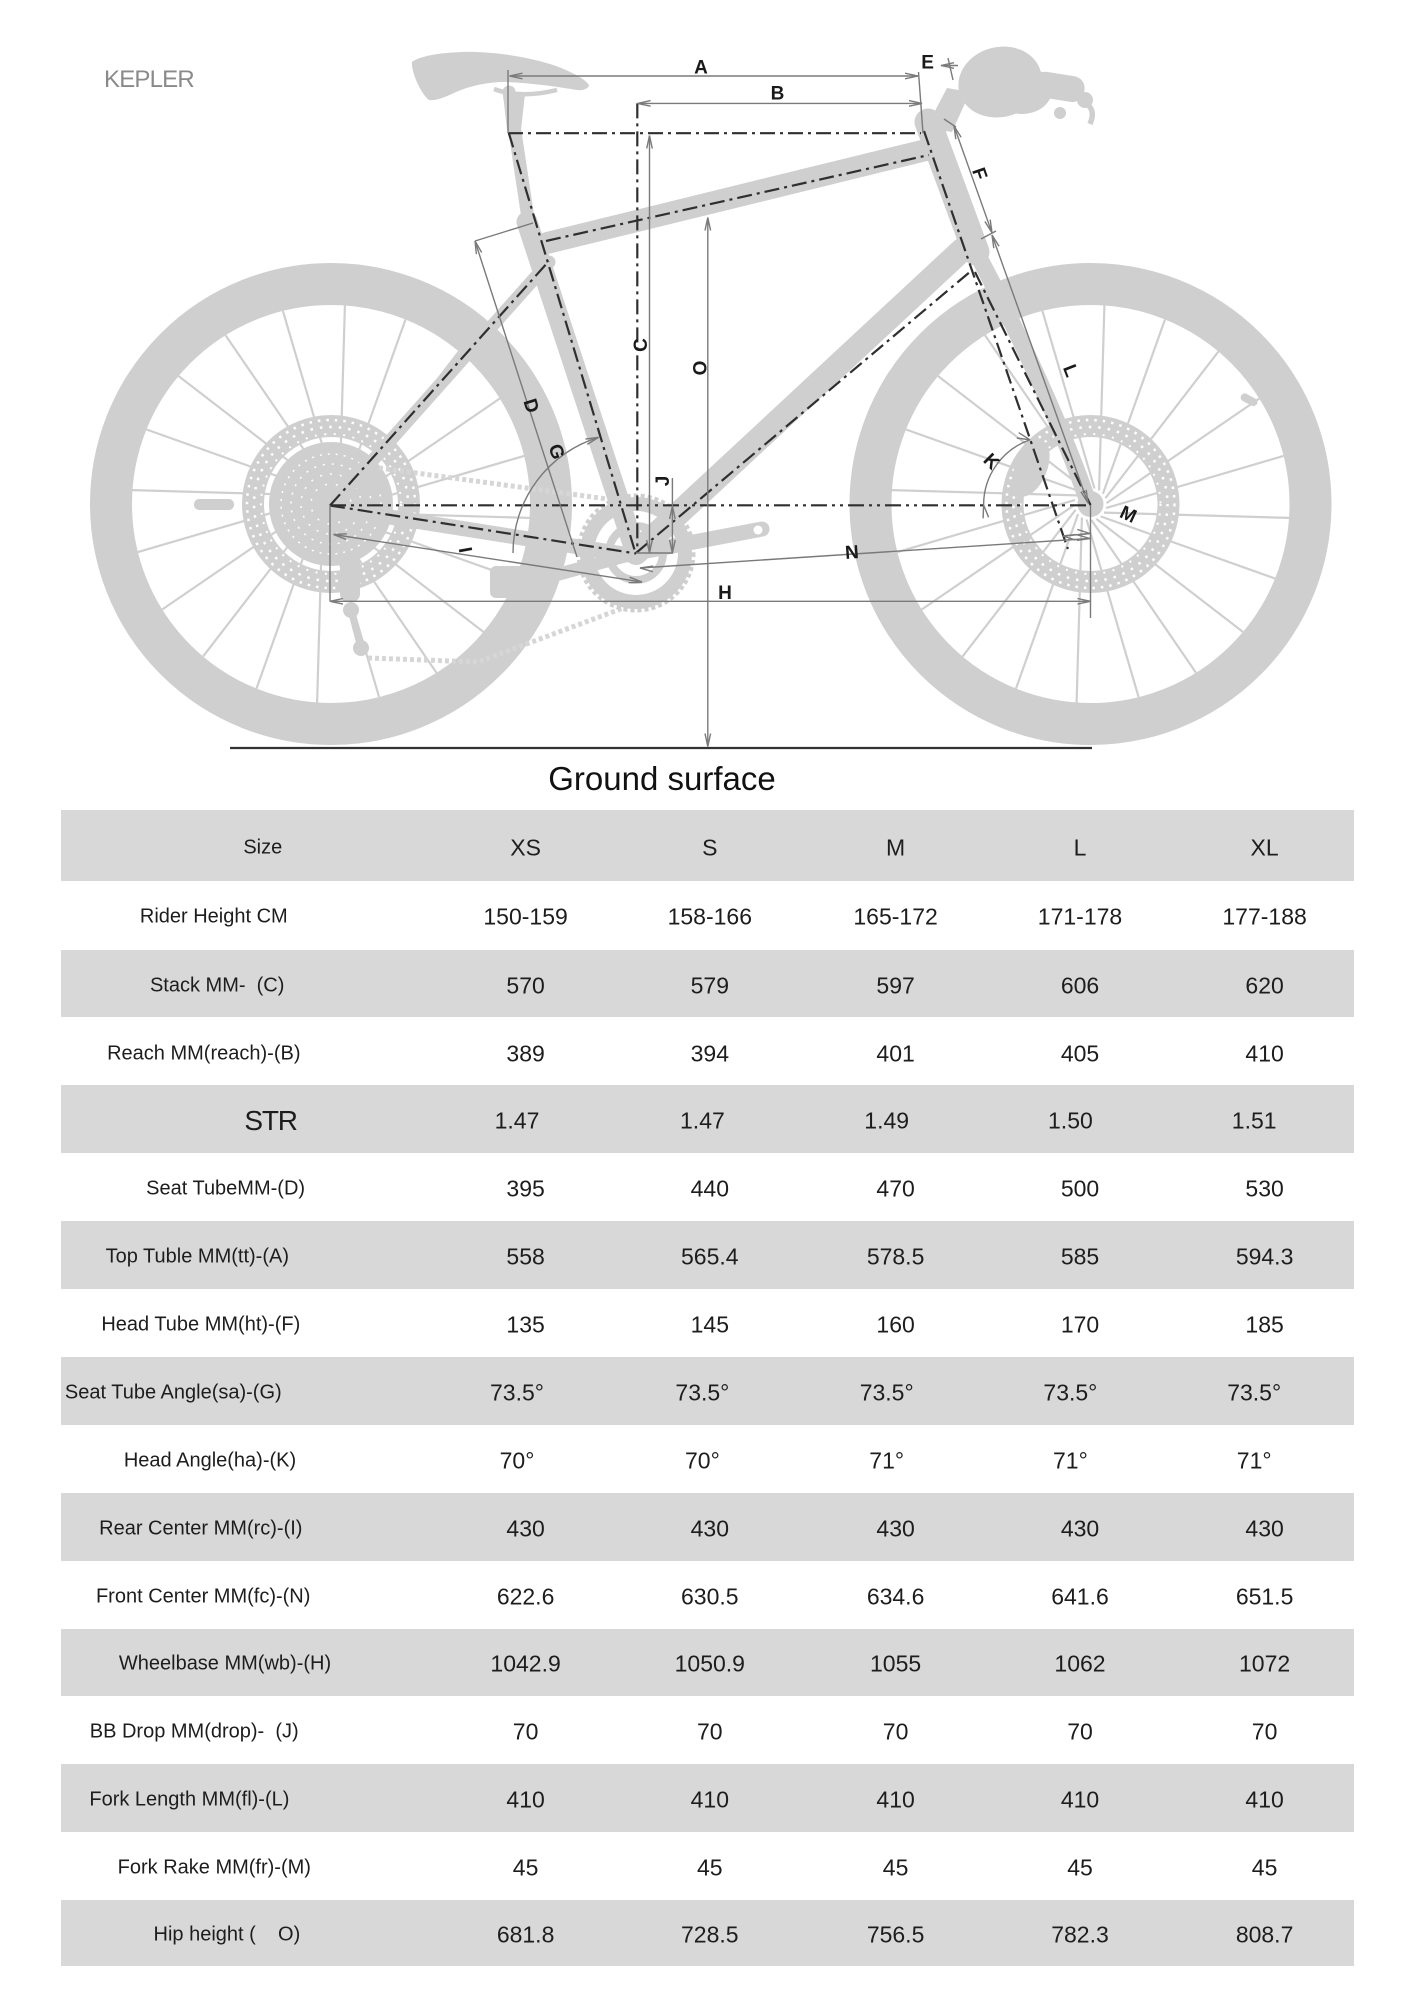 Image resolution: width=1414 pixels, height=2000 pixels. Describe the element at coordinates (530, 405) in the screenshot. I see `svg-text: D` at that location.